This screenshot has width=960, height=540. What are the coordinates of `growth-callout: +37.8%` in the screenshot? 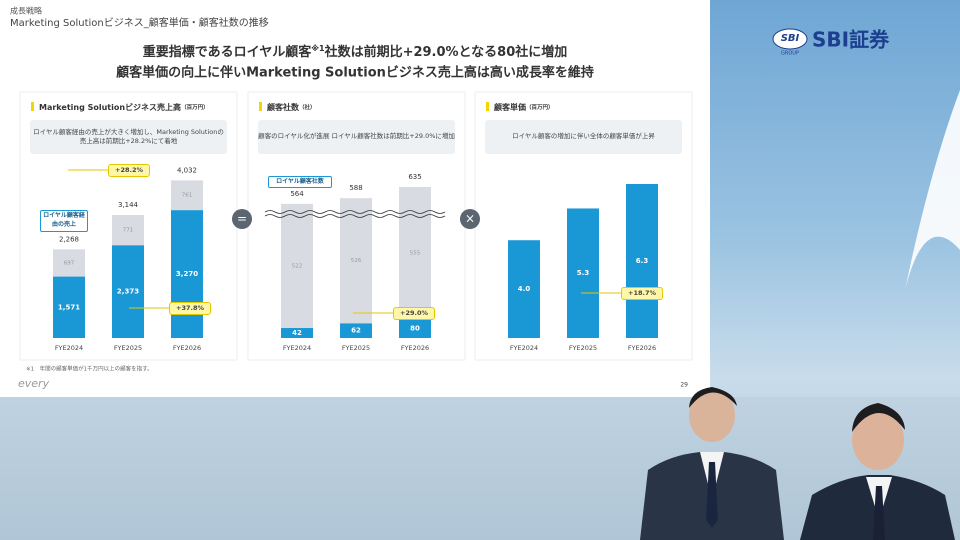 It's located at (190, 308).